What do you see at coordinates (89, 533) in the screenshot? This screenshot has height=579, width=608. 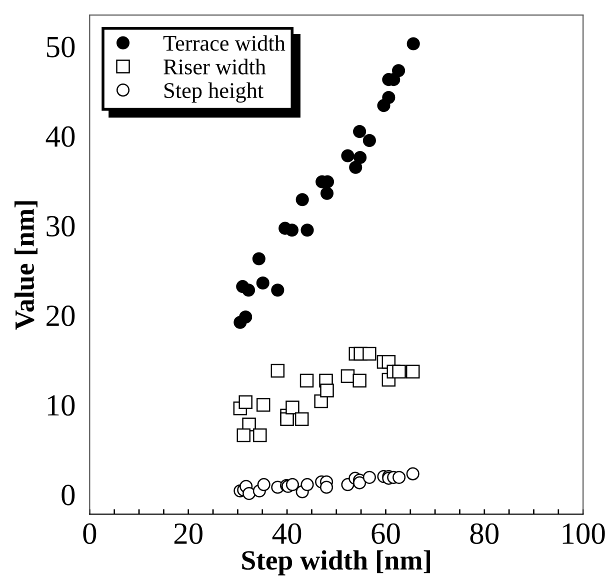 I see `x-tick-label: 0` at bounding box center [89, 533].